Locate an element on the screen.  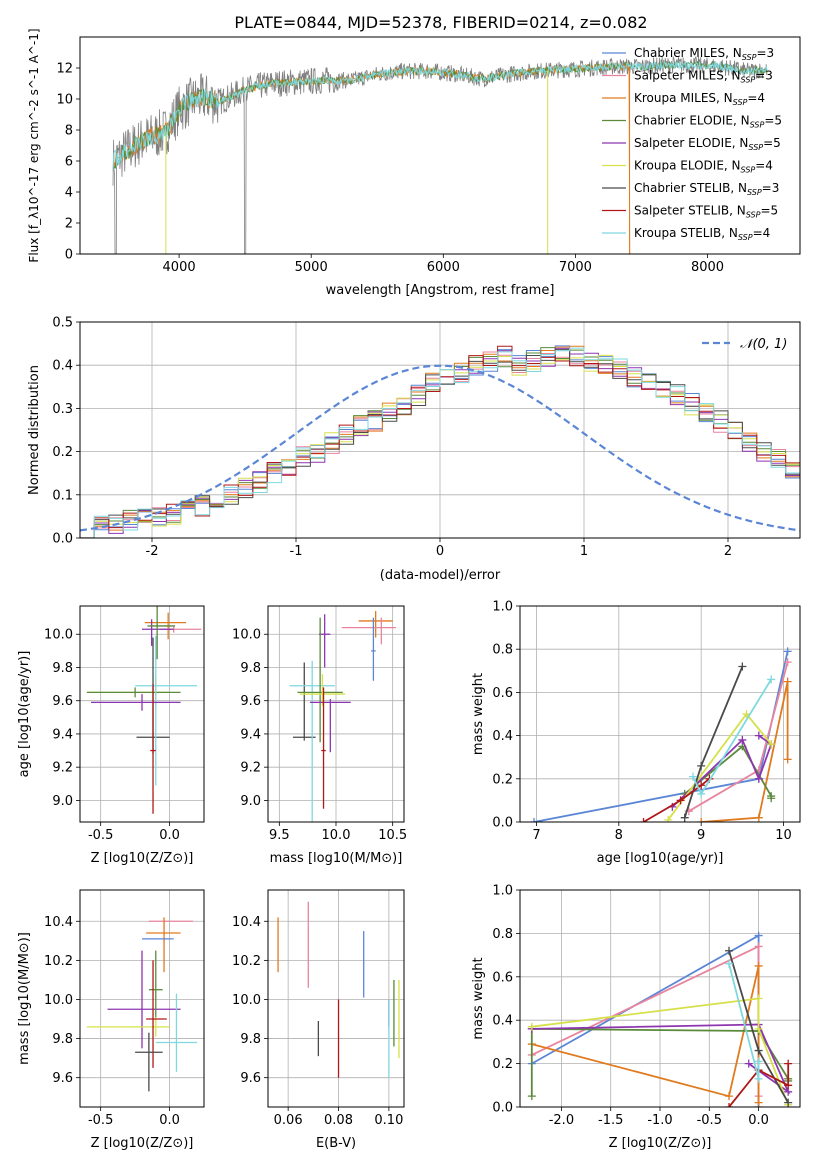
x-tick-label: 0.06 is located at coordinates (288, 1120).